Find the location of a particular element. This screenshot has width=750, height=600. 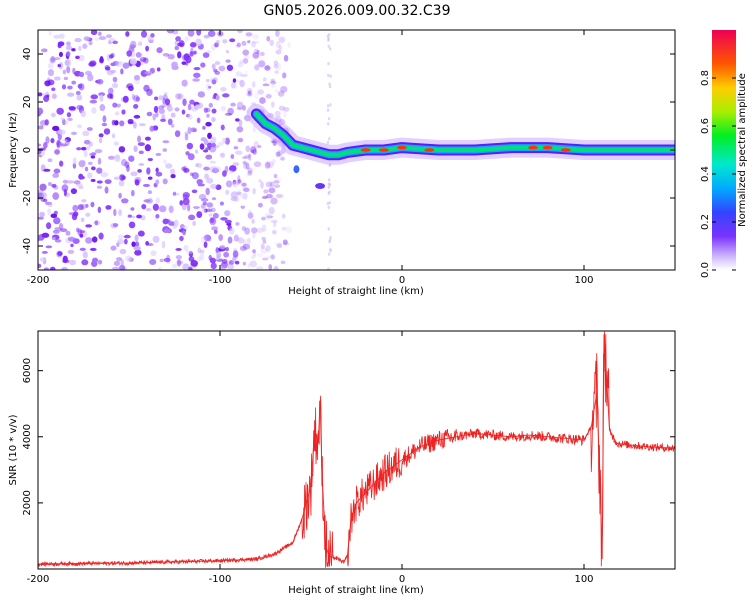

ridge-hotspot is located at coordinates (429, 150).